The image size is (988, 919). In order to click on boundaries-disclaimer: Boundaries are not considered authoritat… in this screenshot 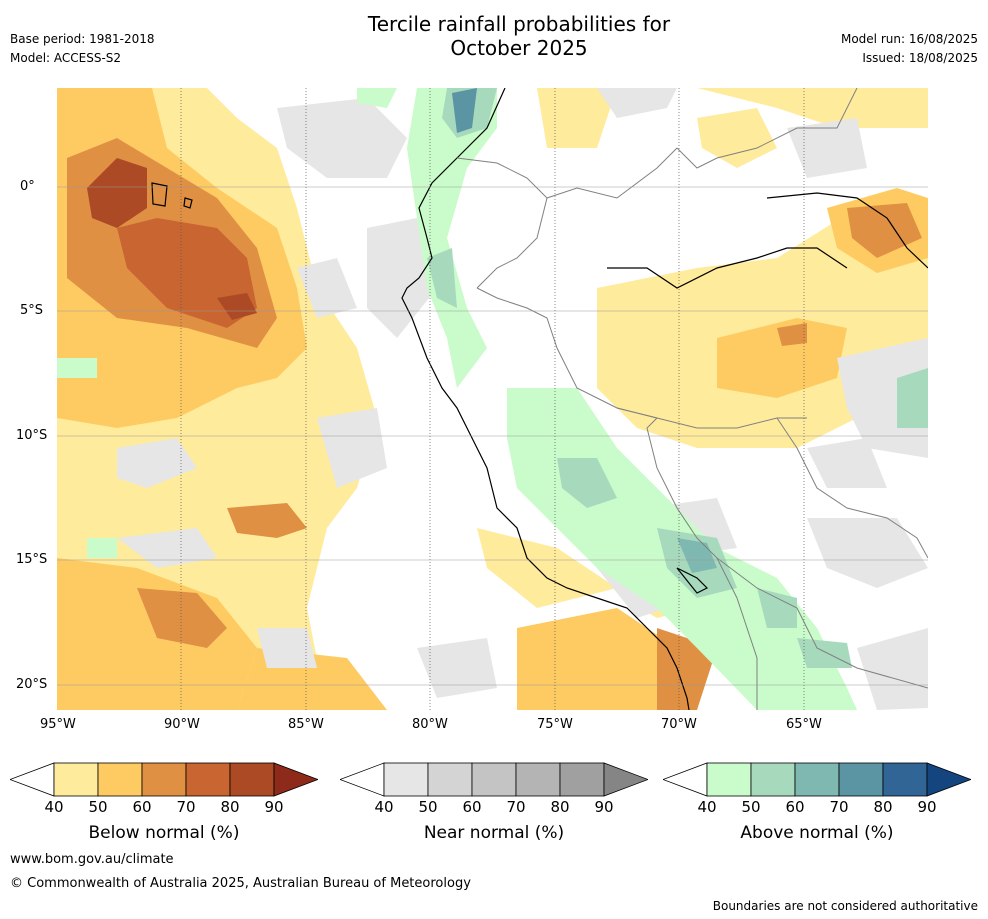, I will do `click(845, 906)`.